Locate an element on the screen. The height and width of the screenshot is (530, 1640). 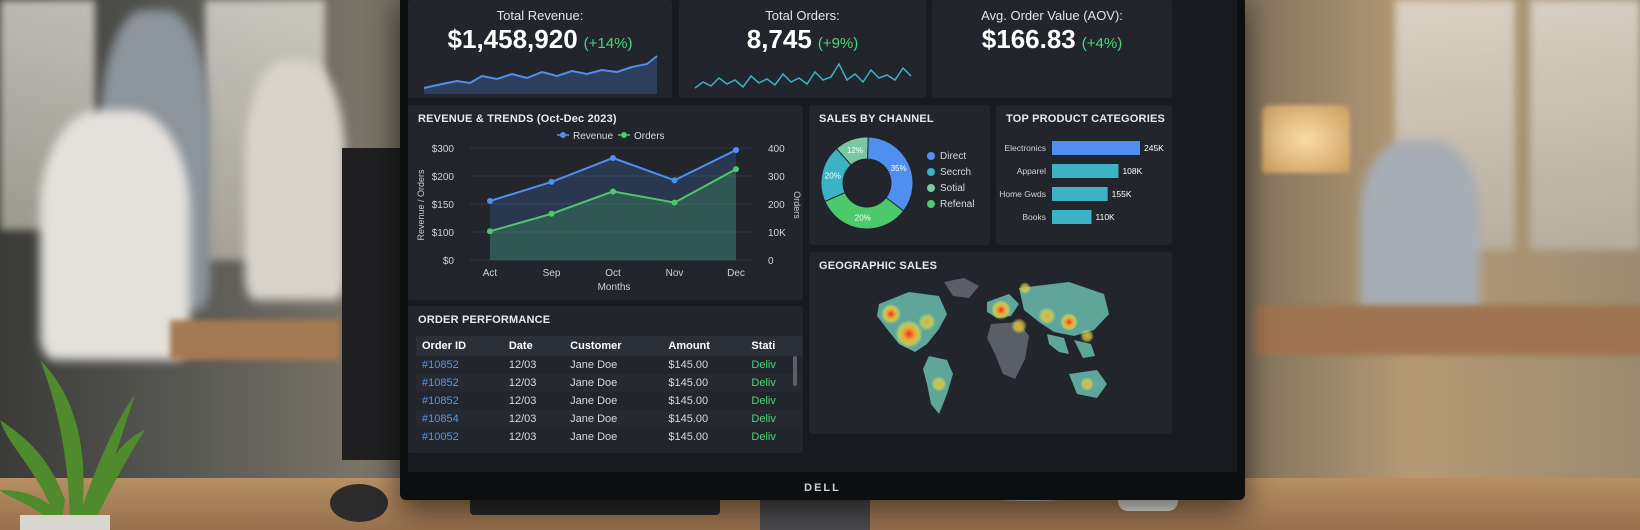
y2-tick-label: 400 is located at coordinates (776, 149).